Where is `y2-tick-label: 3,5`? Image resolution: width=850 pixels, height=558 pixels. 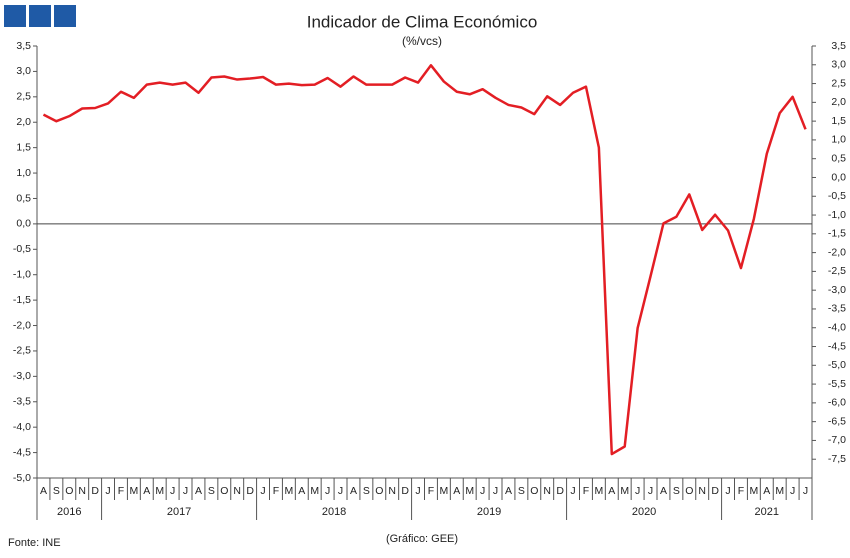 y2-tick-label: 3,5 is located at coordinates (838, 46).